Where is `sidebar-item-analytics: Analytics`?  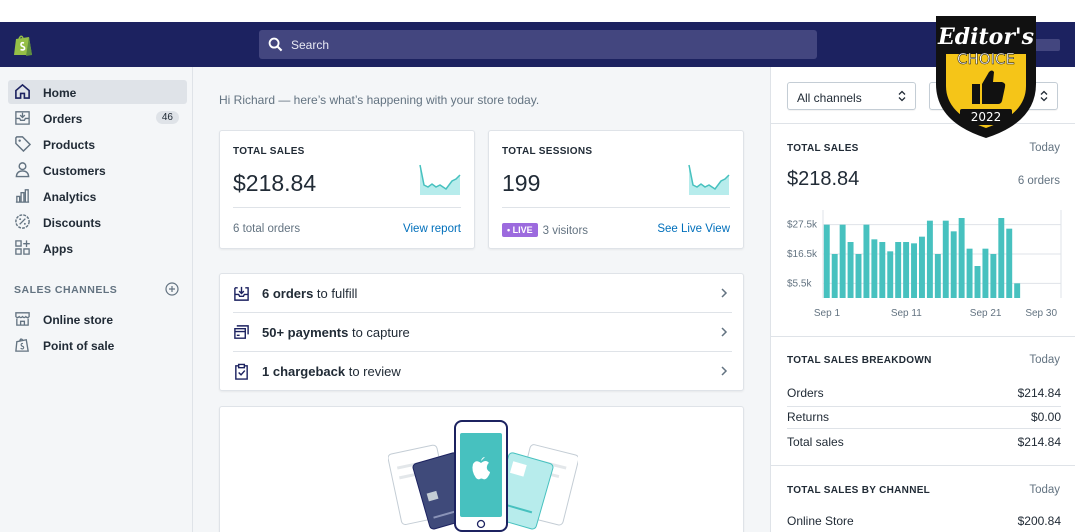 sidebar-item-analytics: Analytics is located at coordinates (97, 196).